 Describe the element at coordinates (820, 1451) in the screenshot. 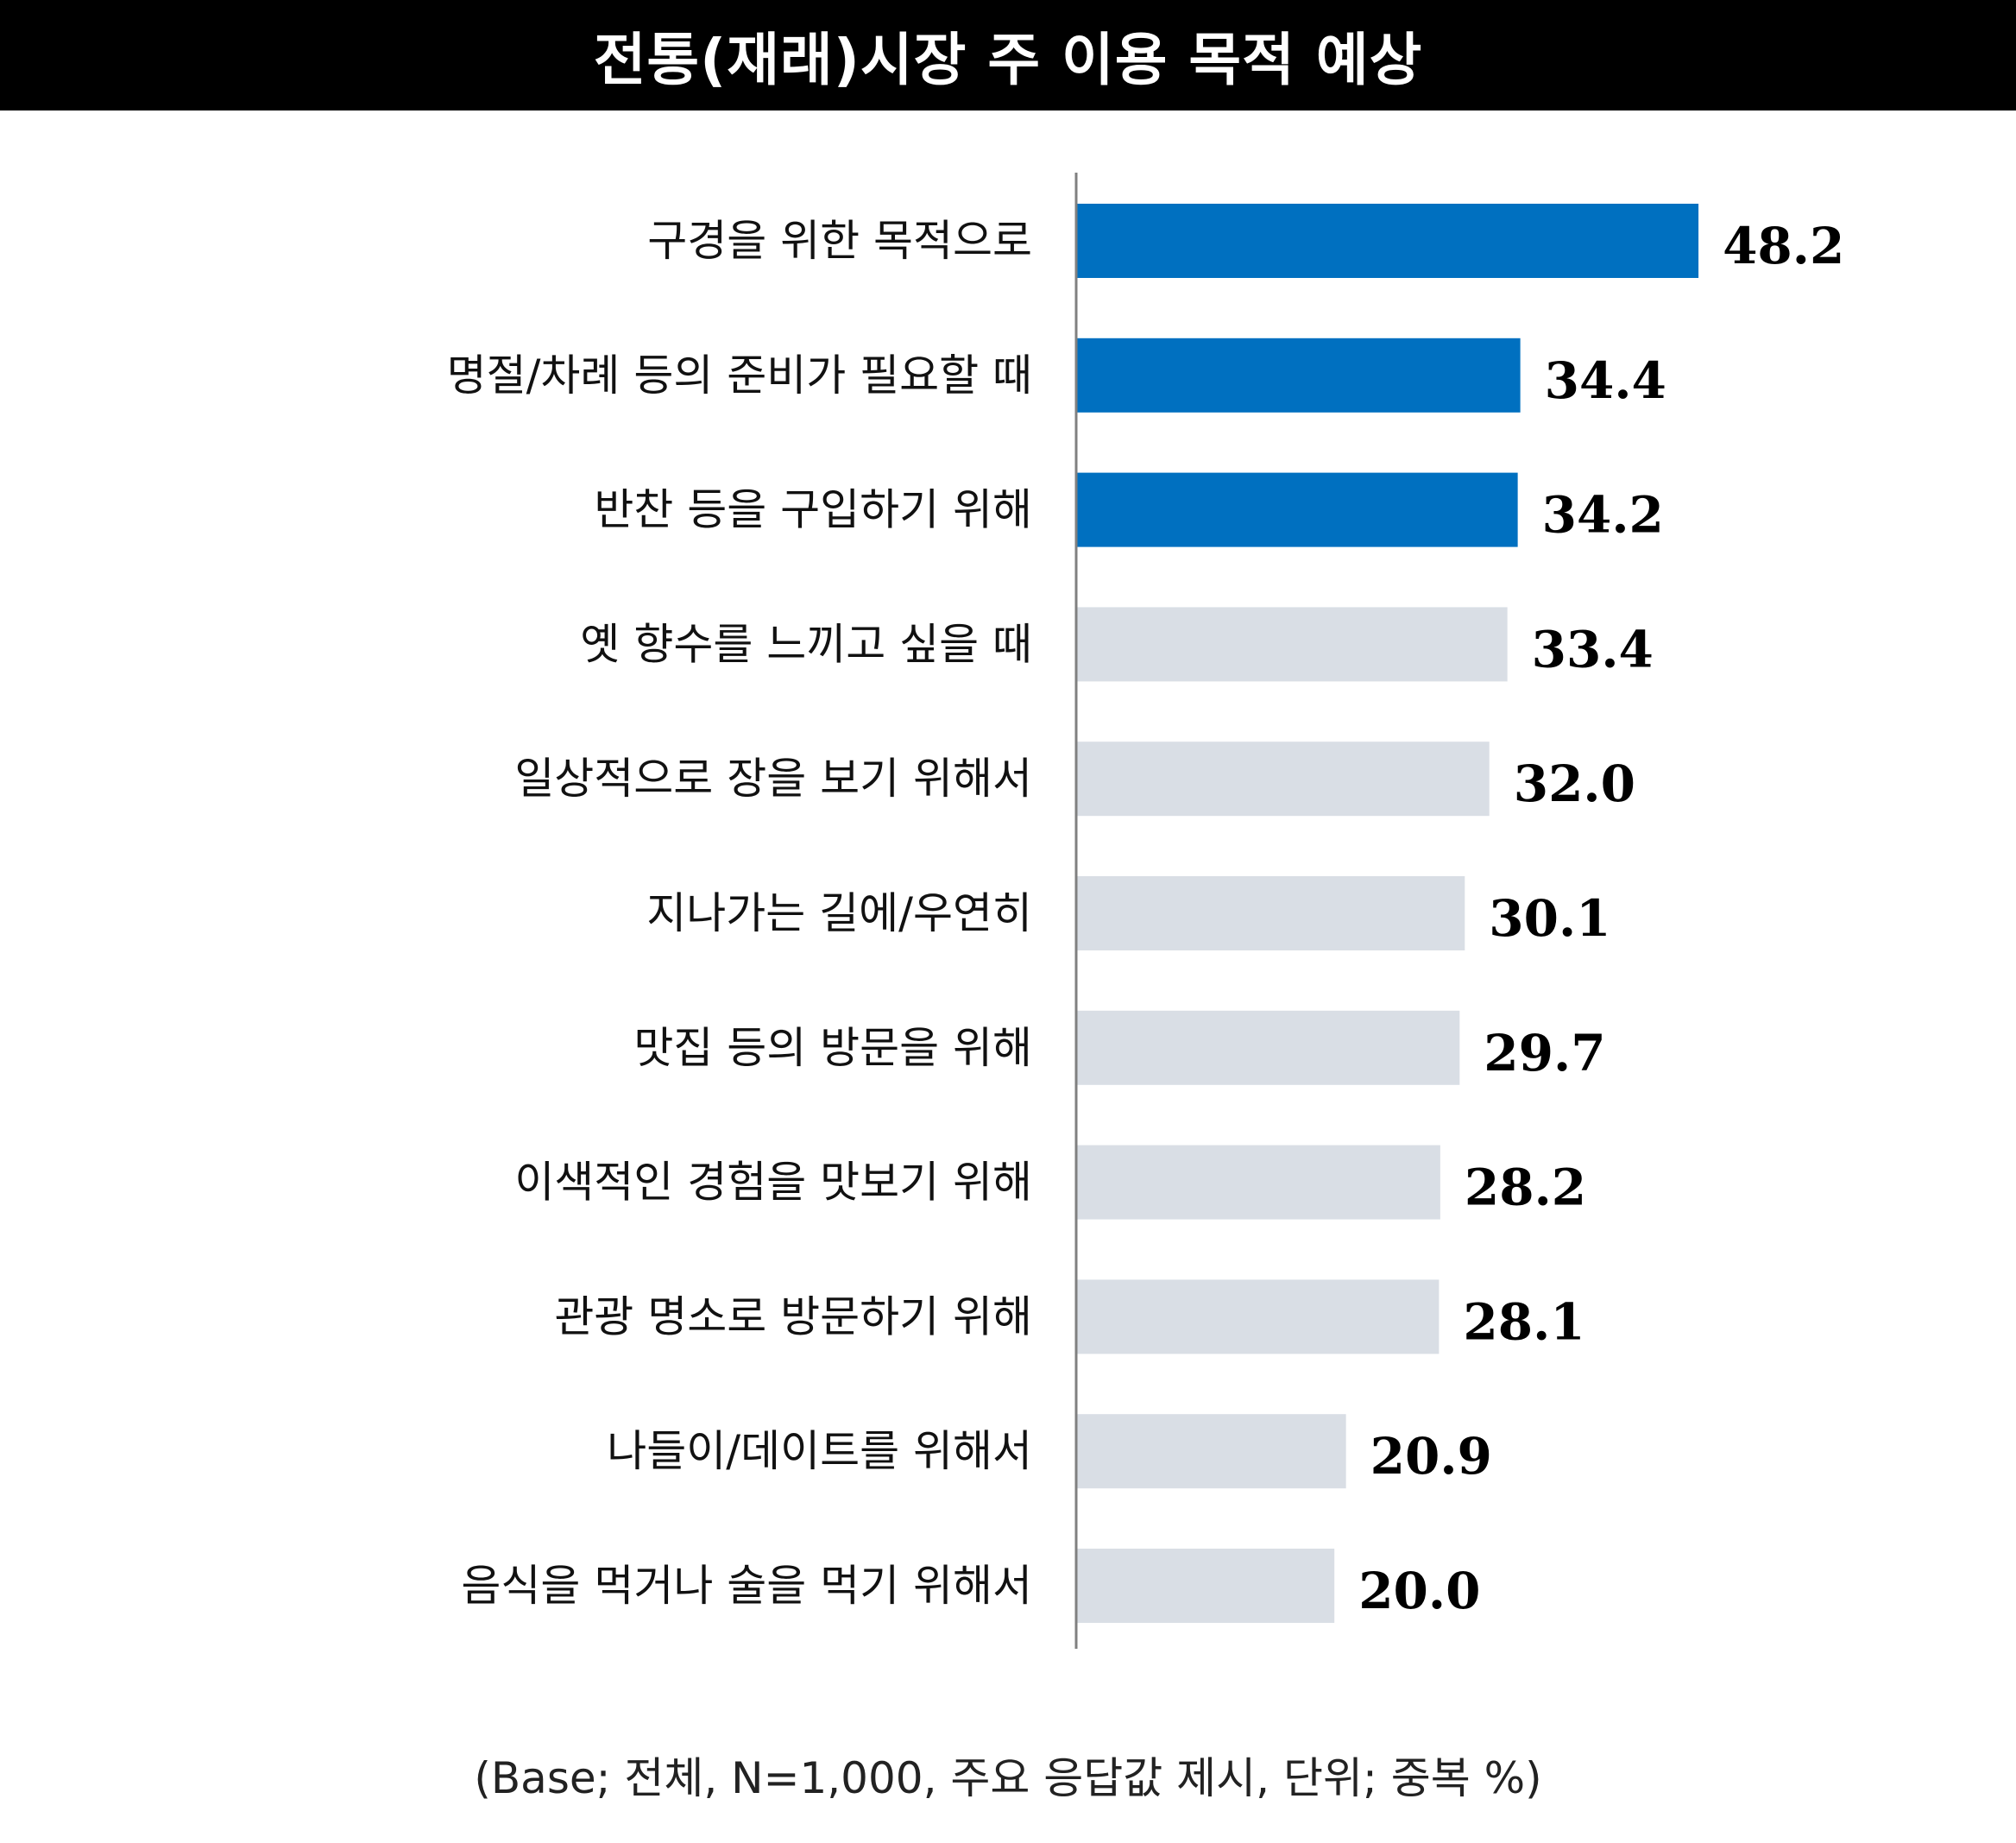

I see `category-label-10: 나들이/데이트를 위해서` at that location.